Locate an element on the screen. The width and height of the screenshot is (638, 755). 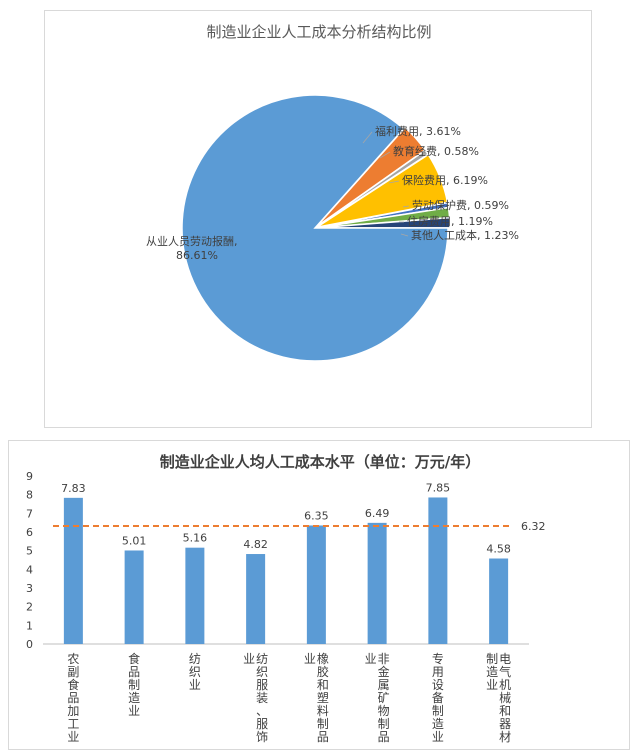
category-label-6-char: 制 is located at coordinates (438, 711).